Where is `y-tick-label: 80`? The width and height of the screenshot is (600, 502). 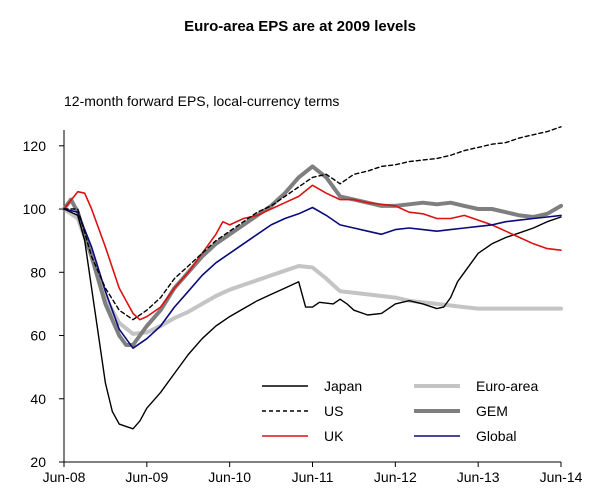 y-tick-label: 80 is located at coordinates (38, 272).